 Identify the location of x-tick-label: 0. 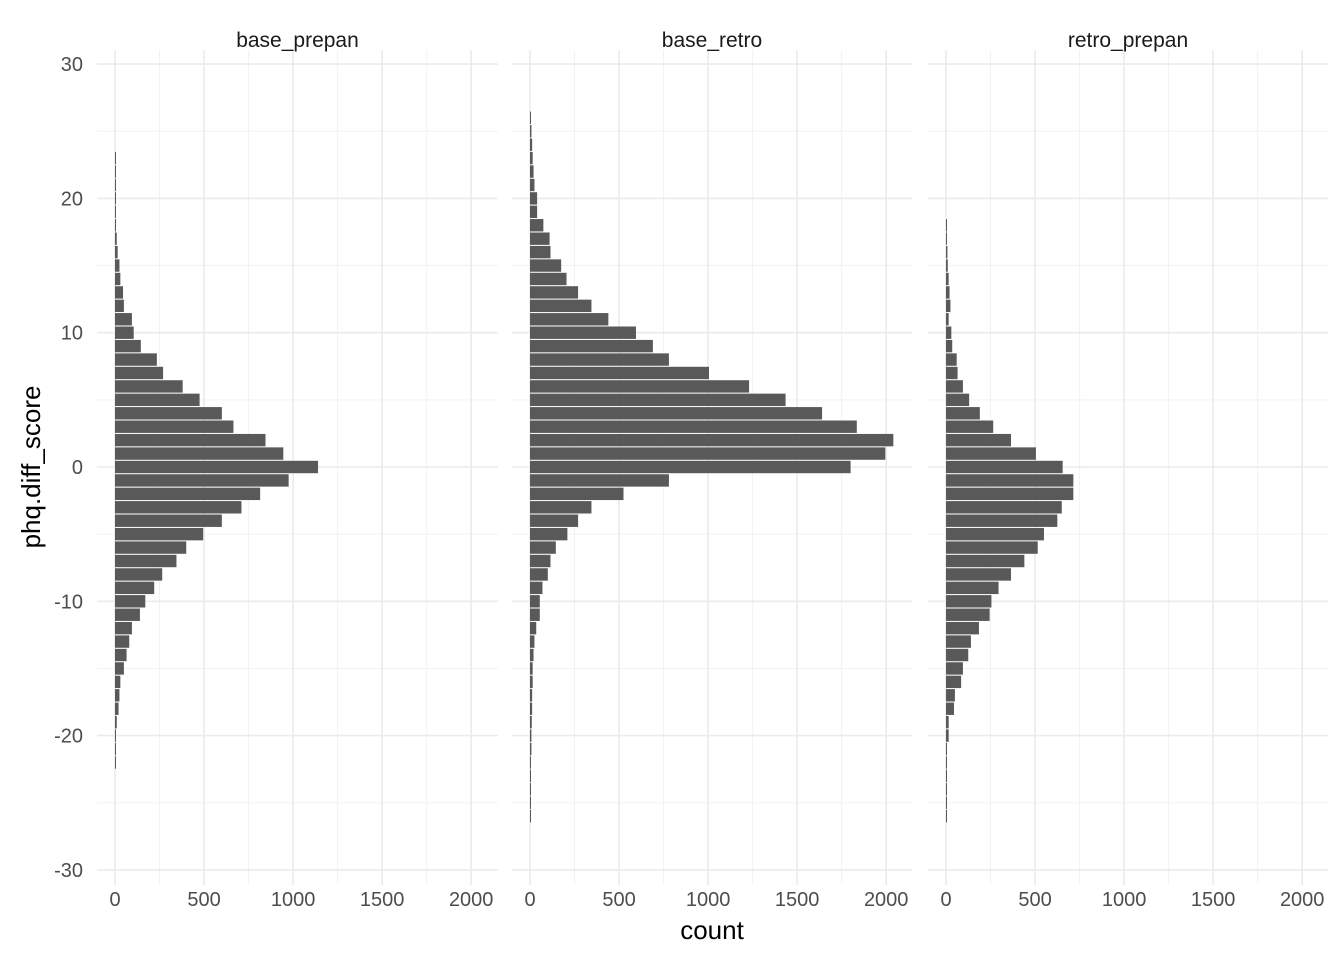
(529, 900).